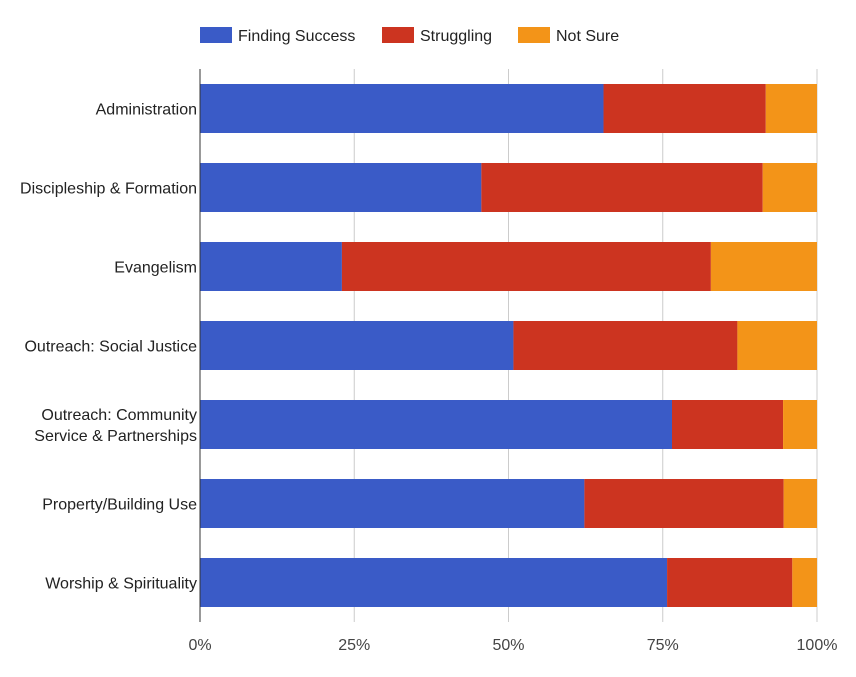 Image resolution: width=856 pixels, height=677 pixels. What do you see at coordinates (663, 645) in the screenshot?
I see `x-tick-label: 75%` at bounding box center [663, 645].